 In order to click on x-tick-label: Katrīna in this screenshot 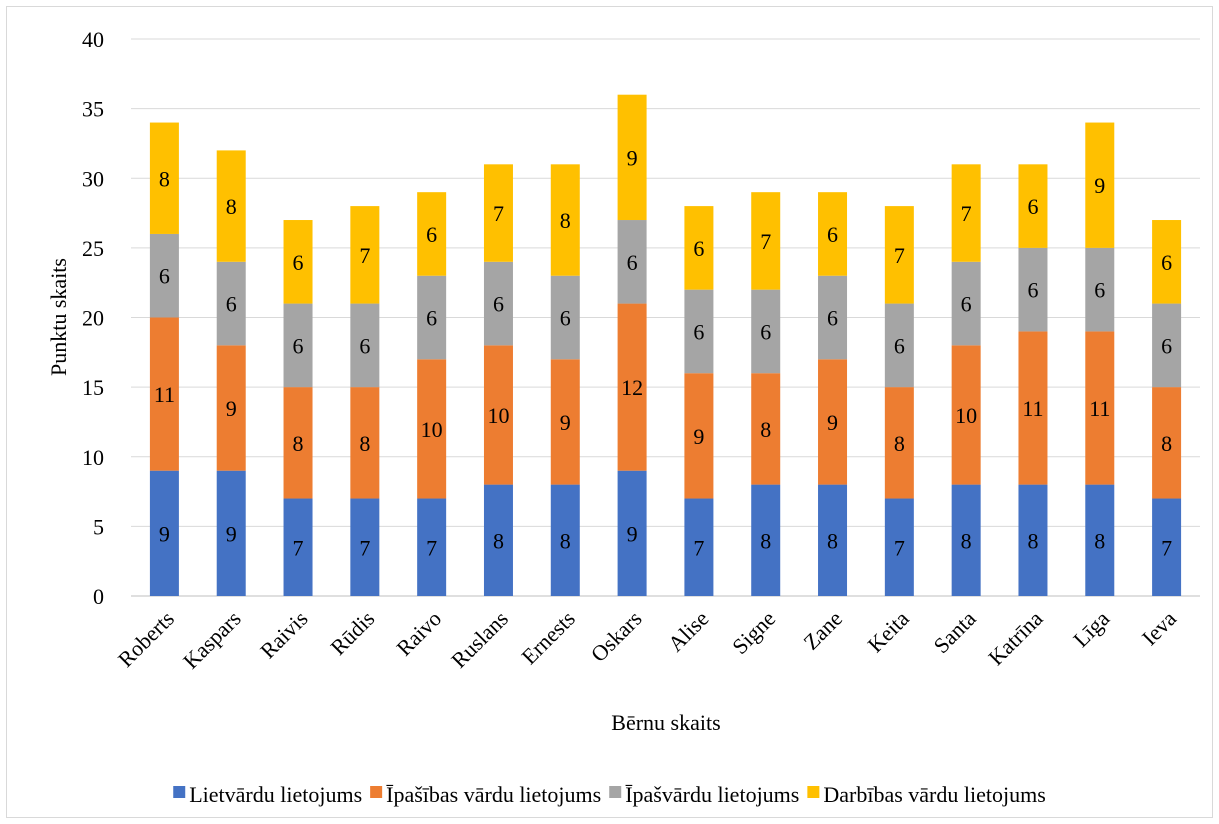, I will do `click(1015, 638)`.